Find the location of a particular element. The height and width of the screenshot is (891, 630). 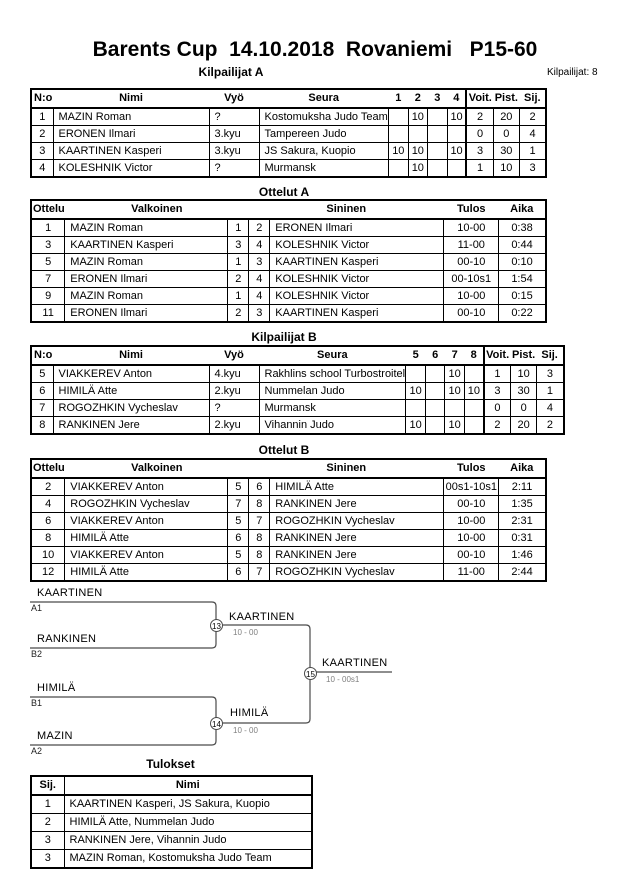

table-row: 4 KOLESHNIK Victor? Murmansk 10 1 10 3 is located at coordinates (288, 168).